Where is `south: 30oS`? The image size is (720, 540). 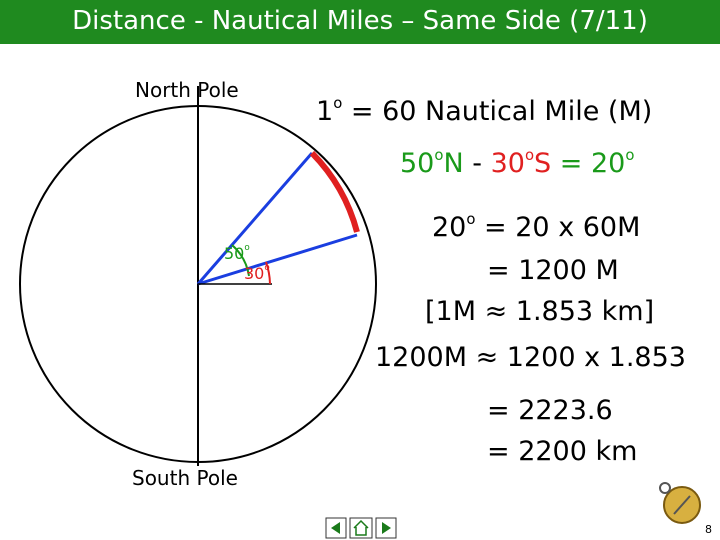
south: 30oS is located at coordinates (521, 163).